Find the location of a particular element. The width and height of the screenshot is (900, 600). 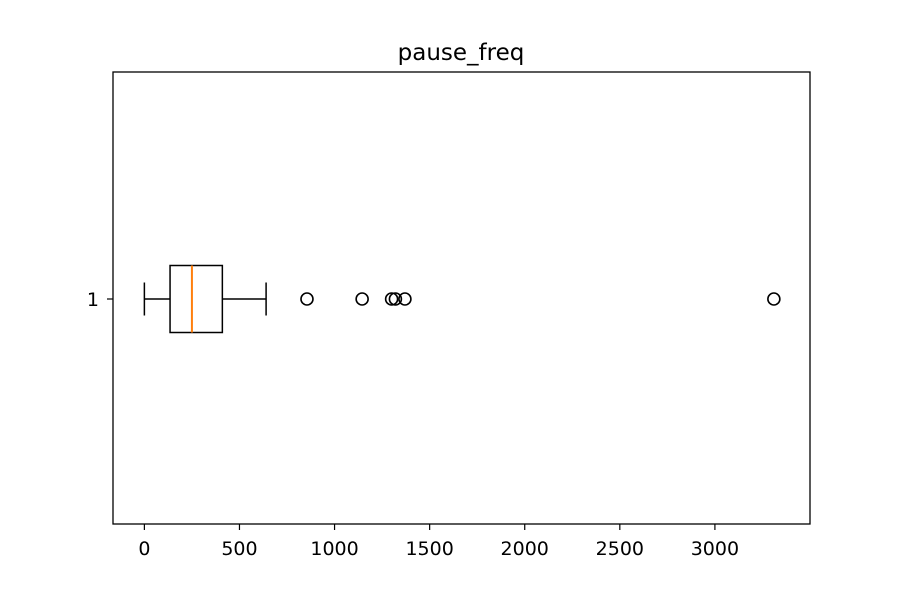

y-tick-label: 1 is located at coordinates (93, 300).